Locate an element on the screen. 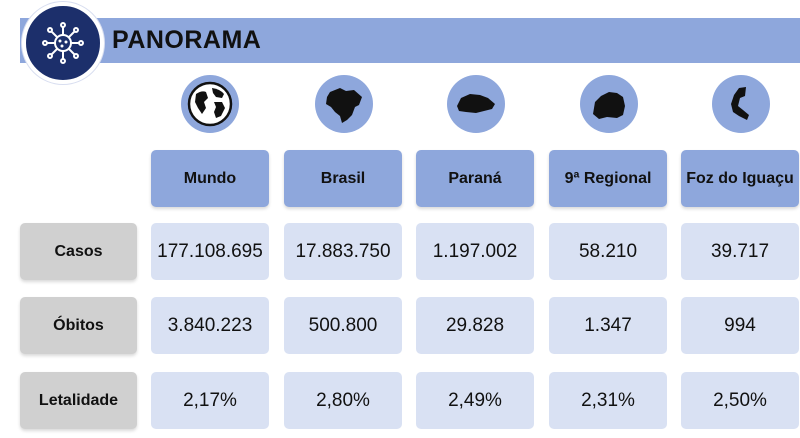 Image resolution: width=800 pixels, height=438 pixels. col-header-foz-do-iguacu: Foz do Iguaçu is located at coordinates (740, 178).